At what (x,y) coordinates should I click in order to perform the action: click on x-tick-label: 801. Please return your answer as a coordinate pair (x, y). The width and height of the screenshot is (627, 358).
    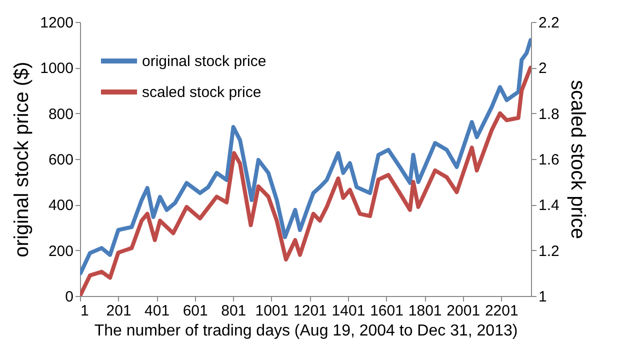
    Looking at the image, I should click on (233, 311).